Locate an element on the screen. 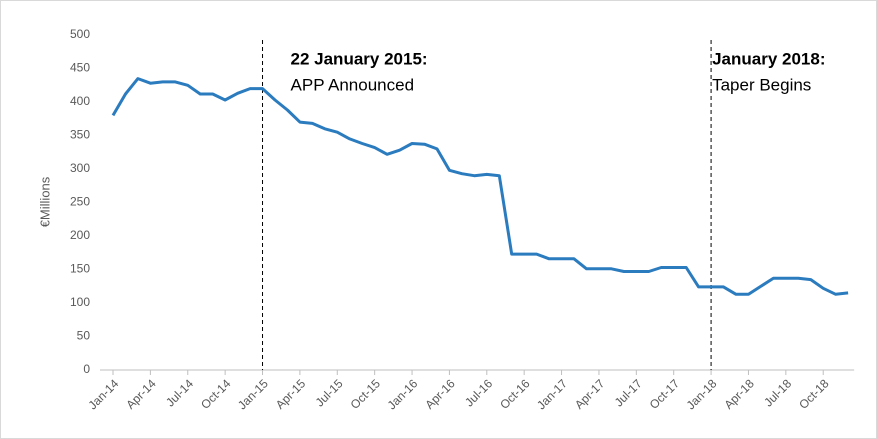  y-tick-label: 0 is located at coordinates (86, 369).